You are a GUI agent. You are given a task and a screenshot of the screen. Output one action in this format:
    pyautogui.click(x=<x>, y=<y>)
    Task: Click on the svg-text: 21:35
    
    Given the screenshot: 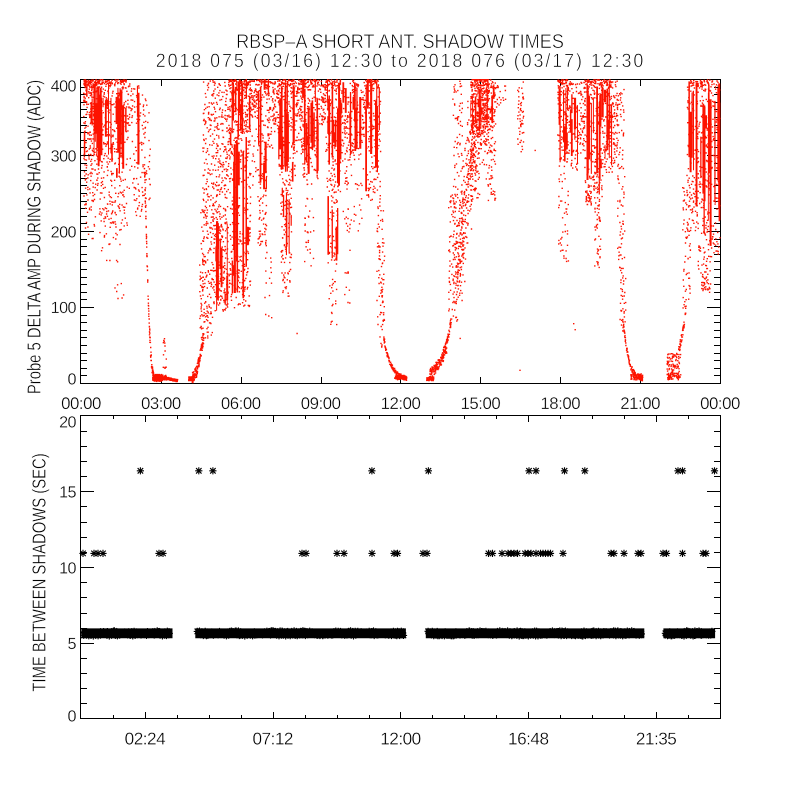 What is the action you would take?
    pyautogui.click(x=656, y=739)
    